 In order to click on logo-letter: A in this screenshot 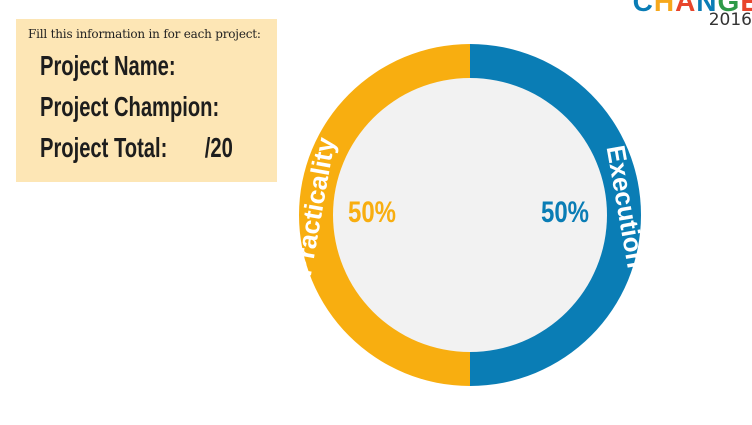, I will do `click(686, 8)`.